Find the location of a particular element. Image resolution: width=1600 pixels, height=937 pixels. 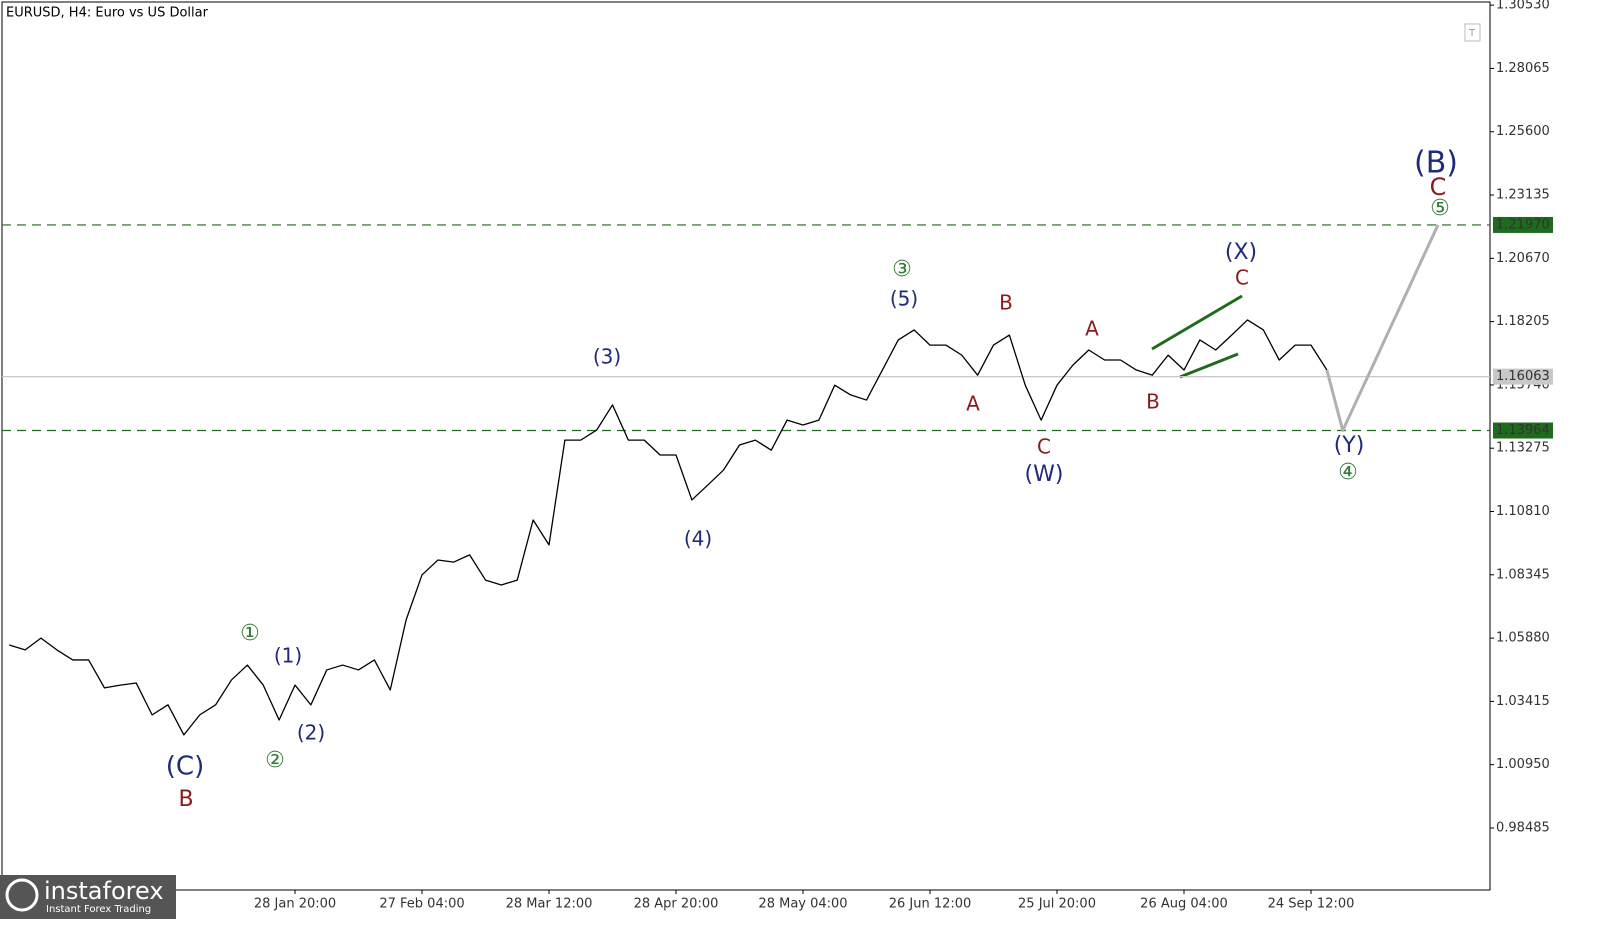

toolbar-icon-glyph: T is located at coordinates (1472, 33).